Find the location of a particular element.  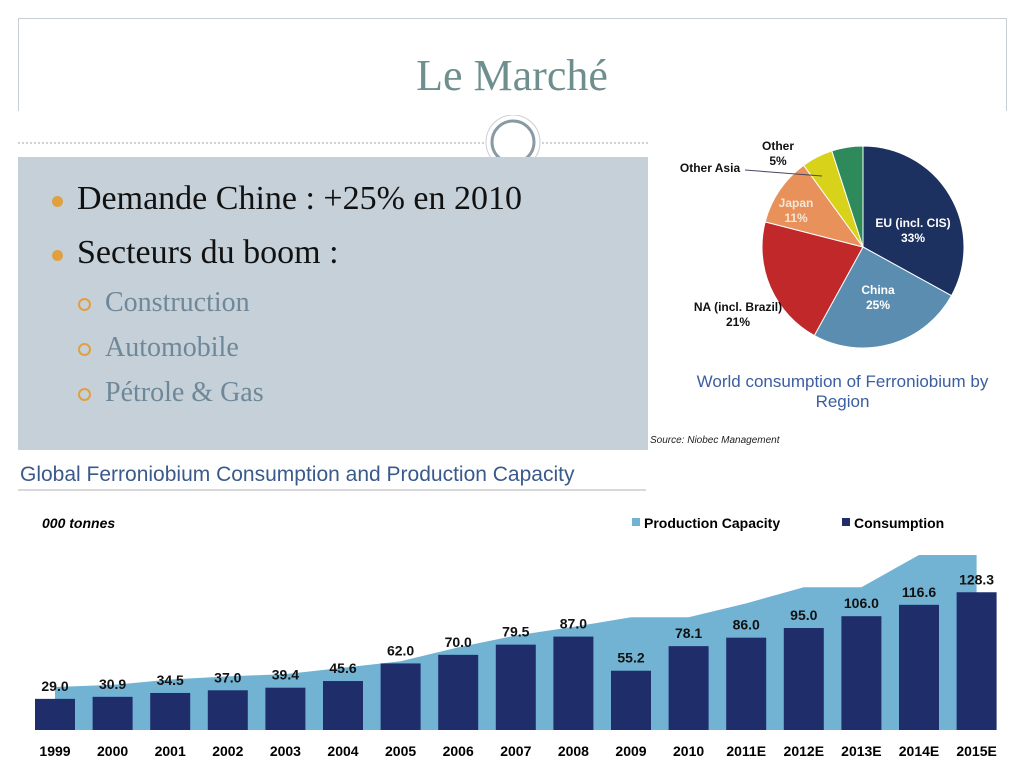

slice-label: Japan is located at coordinates (796, 203).